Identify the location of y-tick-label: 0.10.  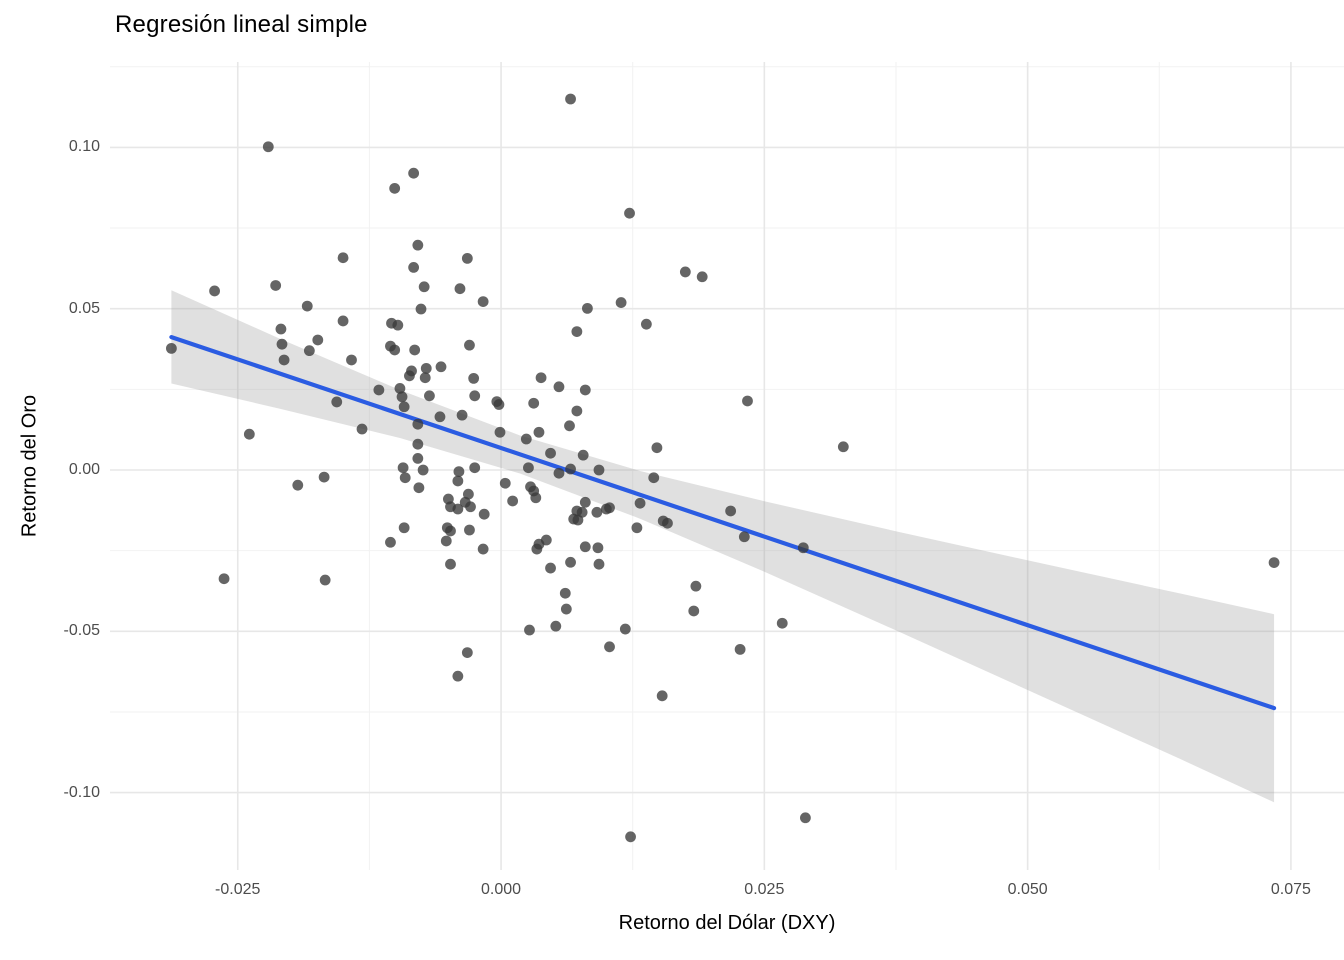
(84, 147).